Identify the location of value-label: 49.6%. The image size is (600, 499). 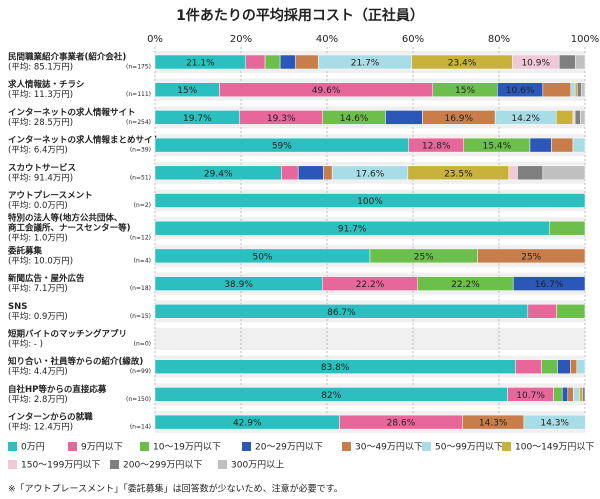
(326, 91).